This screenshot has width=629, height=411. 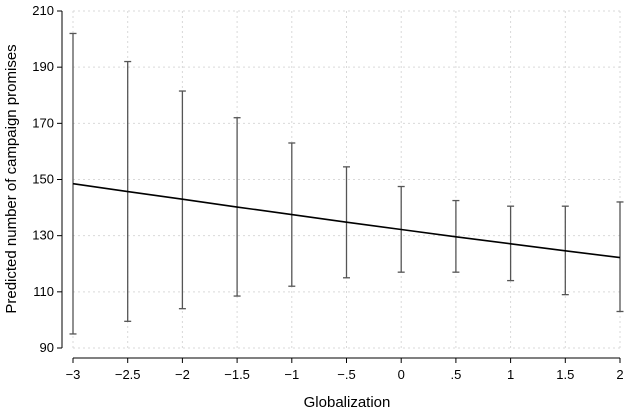 What do you see at coordinates (43, 66) in the screenshot?
I see `y-tick-label: 190` at bounding box center [43, 66].